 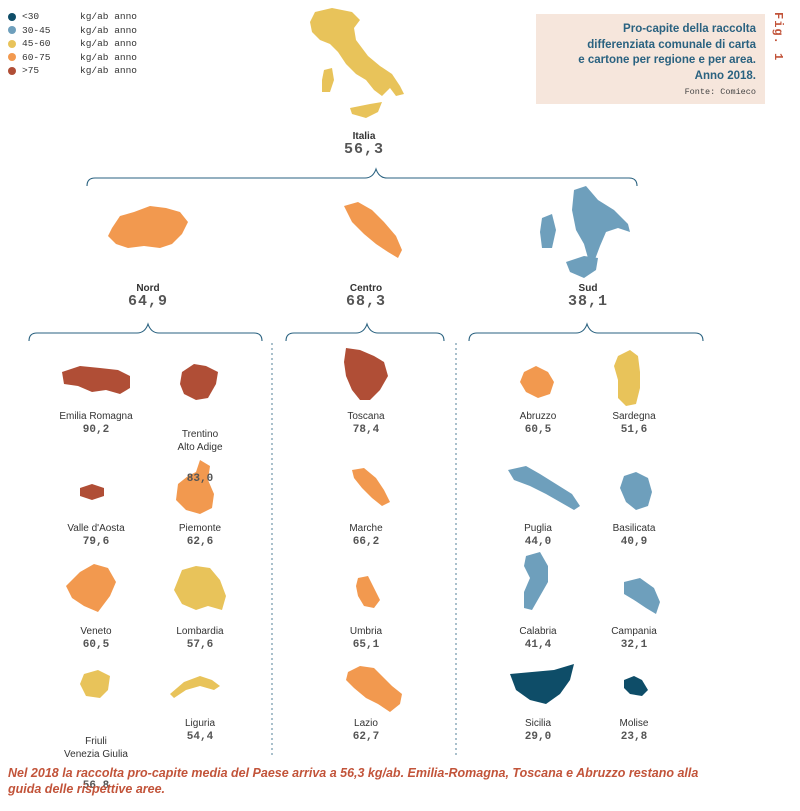 What do you see at coordinates (634, 723) in the screenshot?
I see `region-name: Molise` at bounding box center [634, 723].